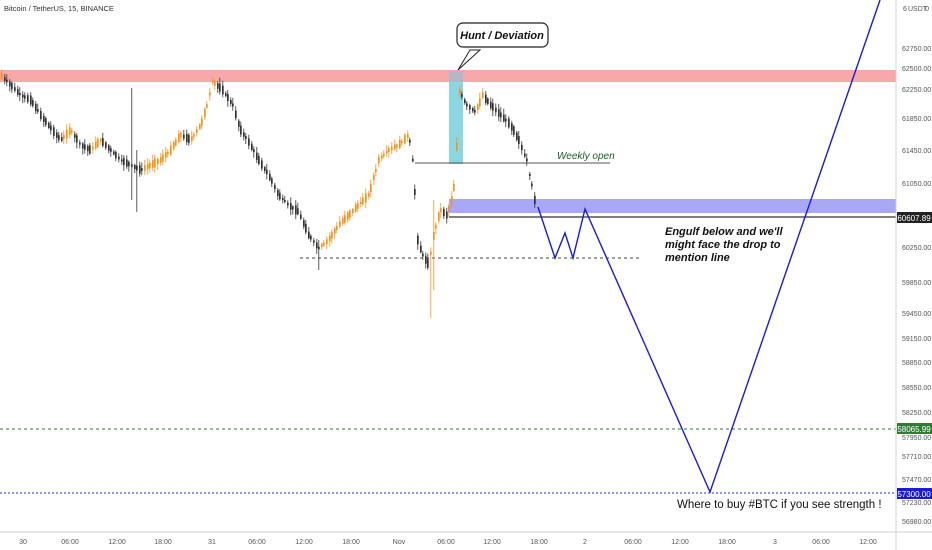  I want to click on y-tick-label: 59450.00, so click(916, 314).